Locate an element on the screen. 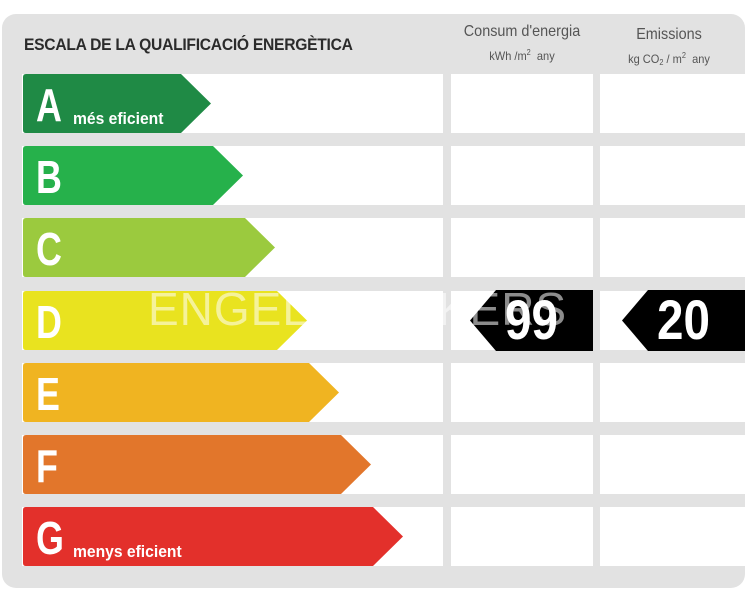 The height and width of the screenshot is (600, 745). band-shape-g is located at coordinates (213, 536).